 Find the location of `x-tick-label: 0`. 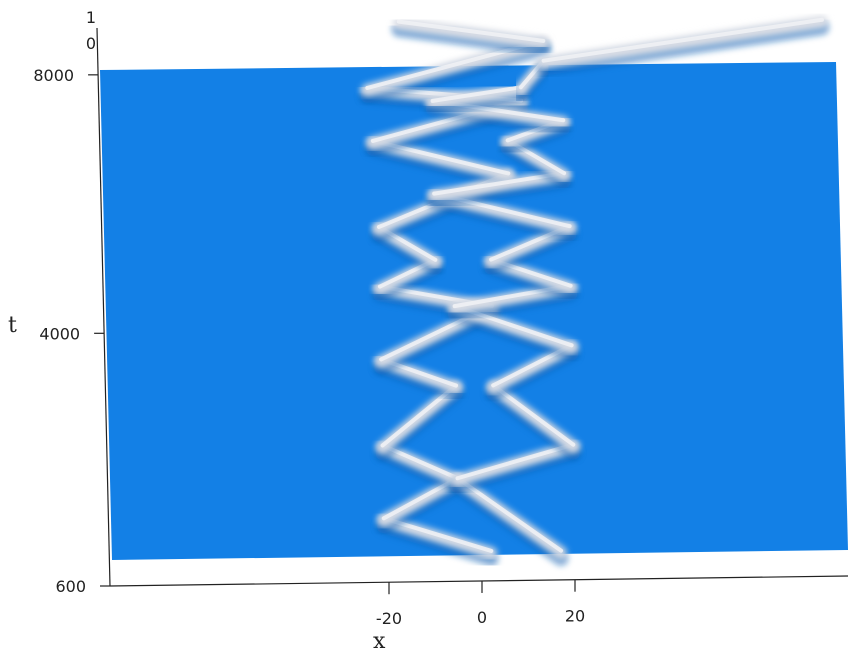

x-tick-label: 0 is located at coordinates (482, 617).